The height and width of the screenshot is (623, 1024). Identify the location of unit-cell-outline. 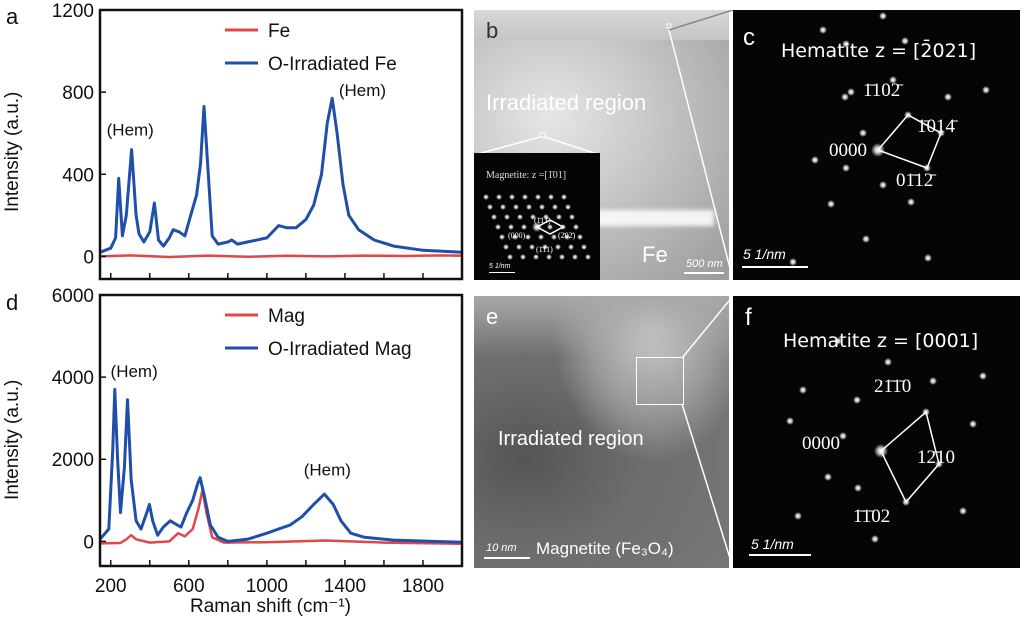
(550, 227).